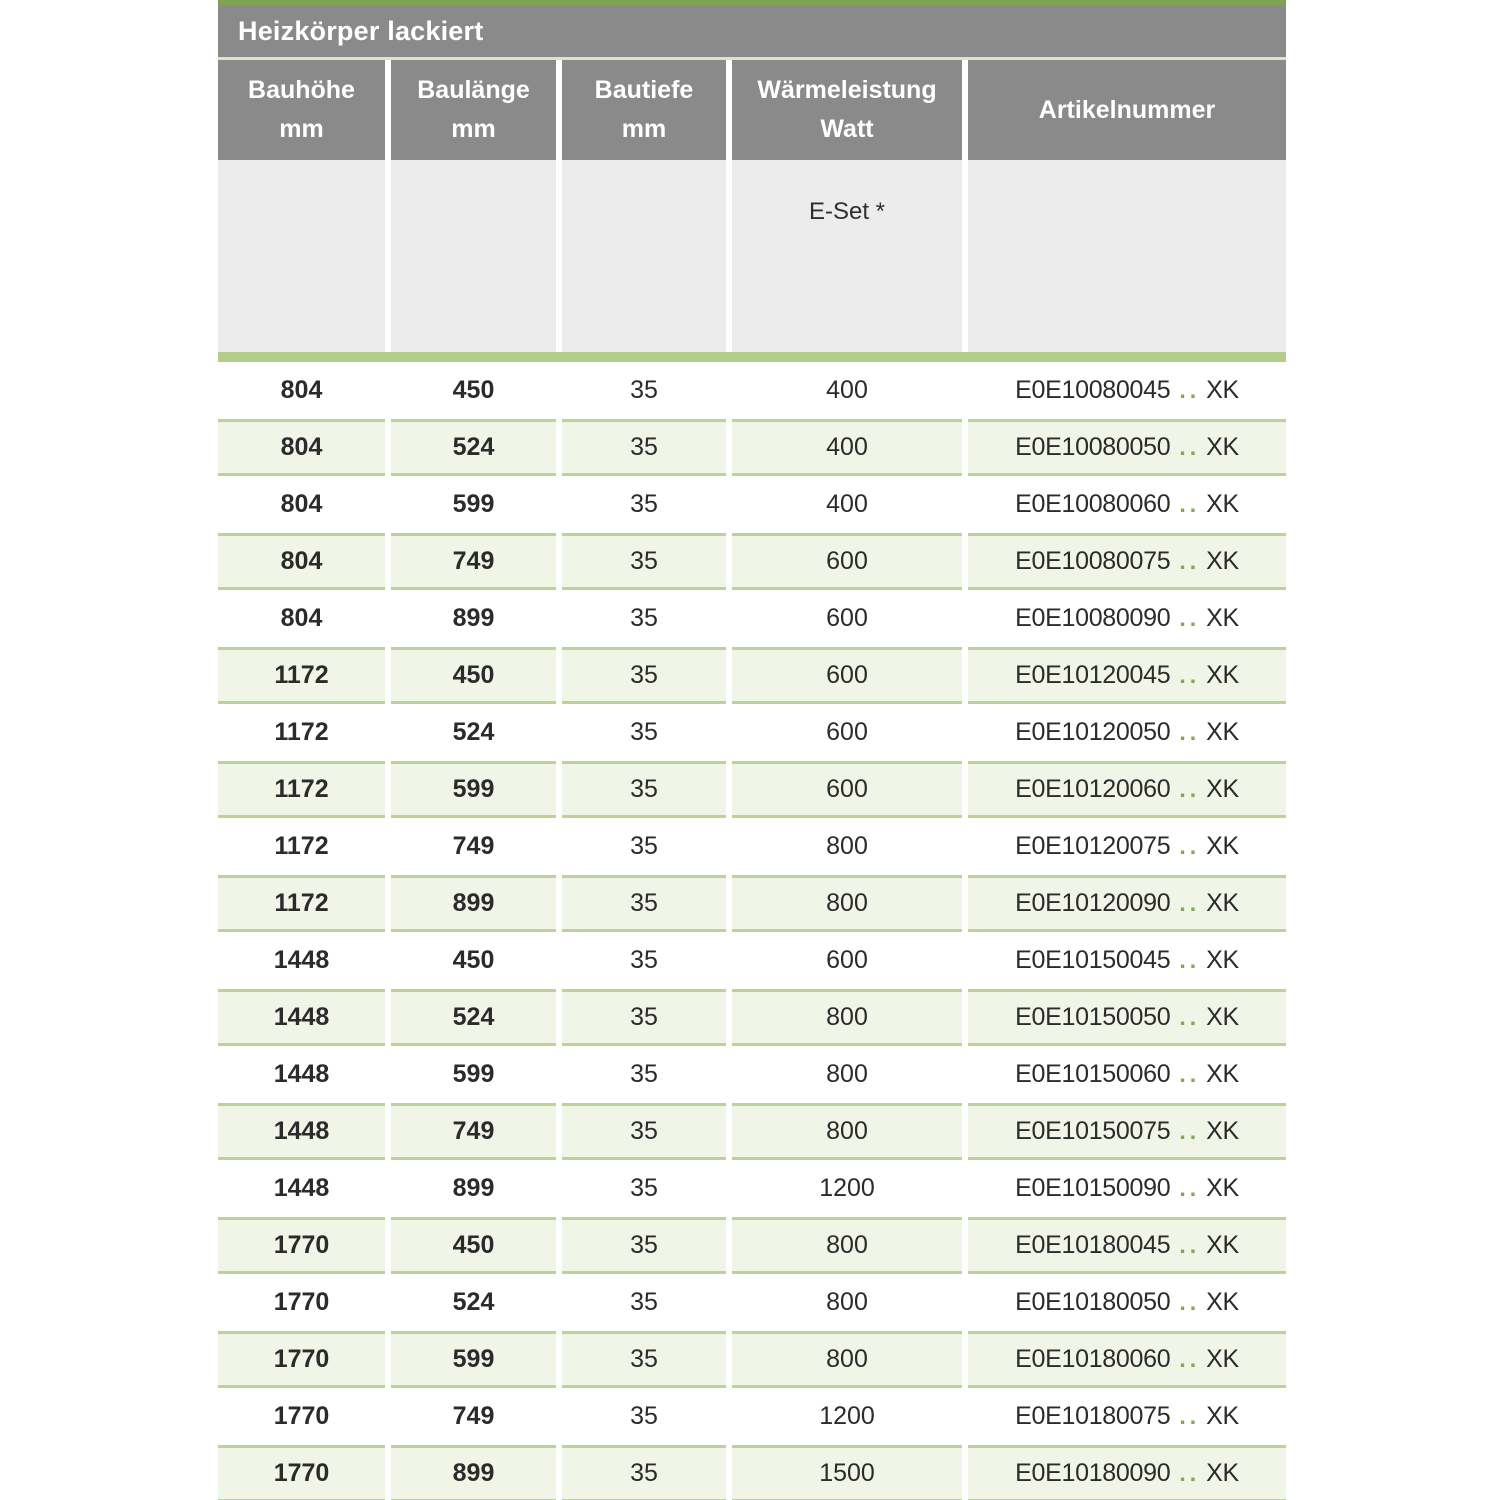 The image size is (1500, 1500). Describe the element at coordinates (1127, 504) in the screenshot. I see `cell-artikelnummer: E0E10080060 .. XK` at that location.